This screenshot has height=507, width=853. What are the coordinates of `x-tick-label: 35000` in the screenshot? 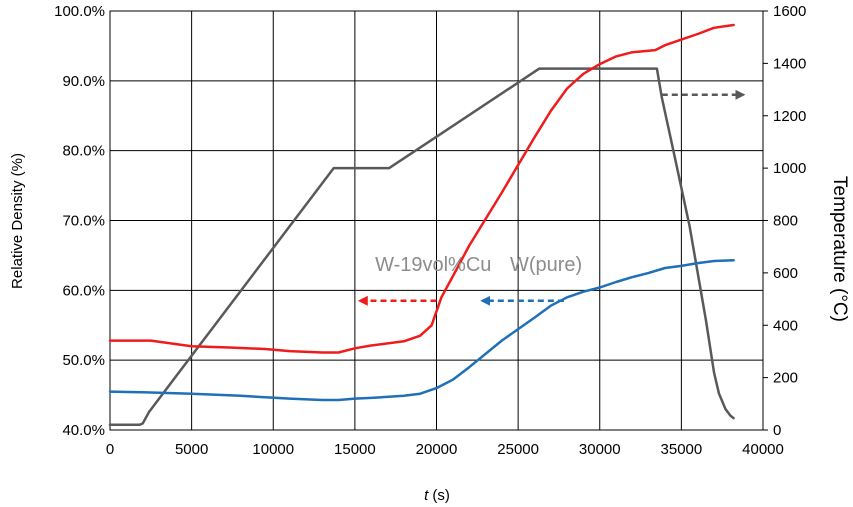 It's located at (682, 449).